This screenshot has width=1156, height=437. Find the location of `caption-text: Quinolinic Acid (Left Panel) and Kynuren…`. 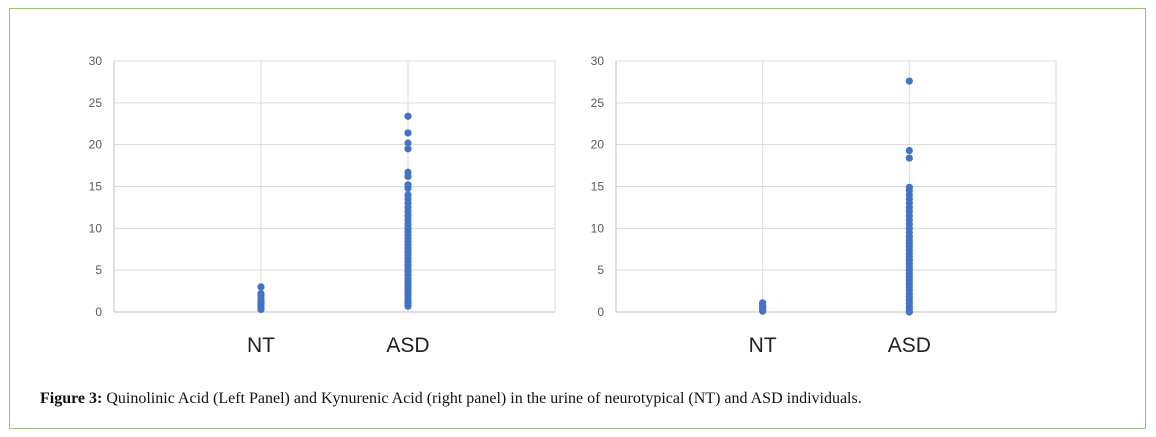

caption-text: Quinolinic Acid (Left Panel) and Kynuren… is located at coordinates (484, 398).